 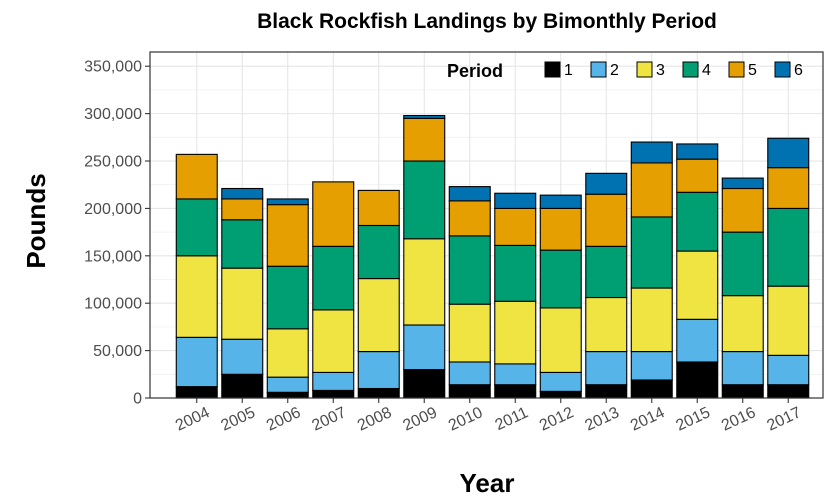 What do you see at coordinates (512, 419) in the screenshot?
I see `x-tick-label: 2011` at bounding box center [512, 419].